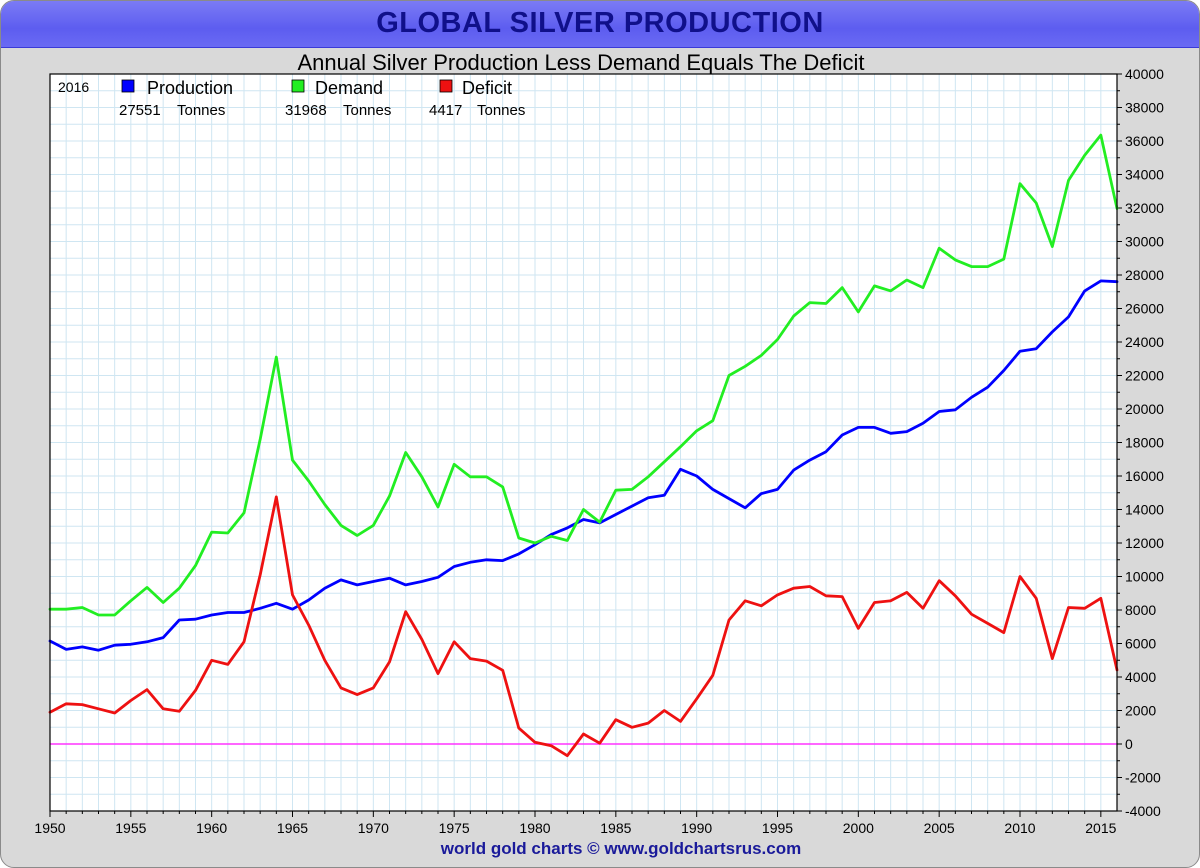 This screenshot has width=1200, height=868. Describe the element at coordinates (292, 828) in the screenshot. I see `x-tick-label: 1965` at that location.